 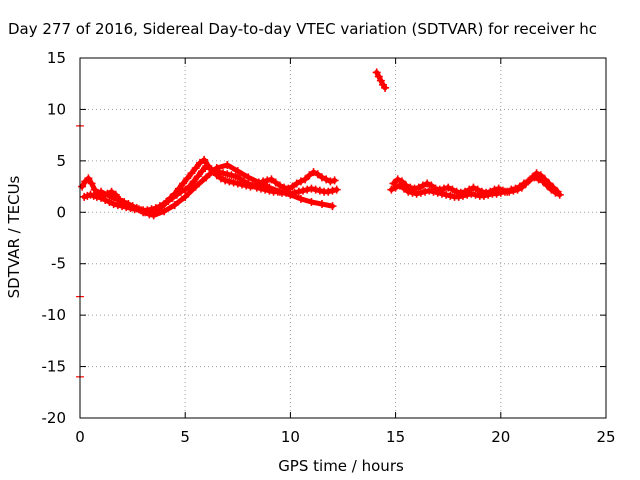 I want to click on y-tick-label: -5, so click(x=58, y=264).